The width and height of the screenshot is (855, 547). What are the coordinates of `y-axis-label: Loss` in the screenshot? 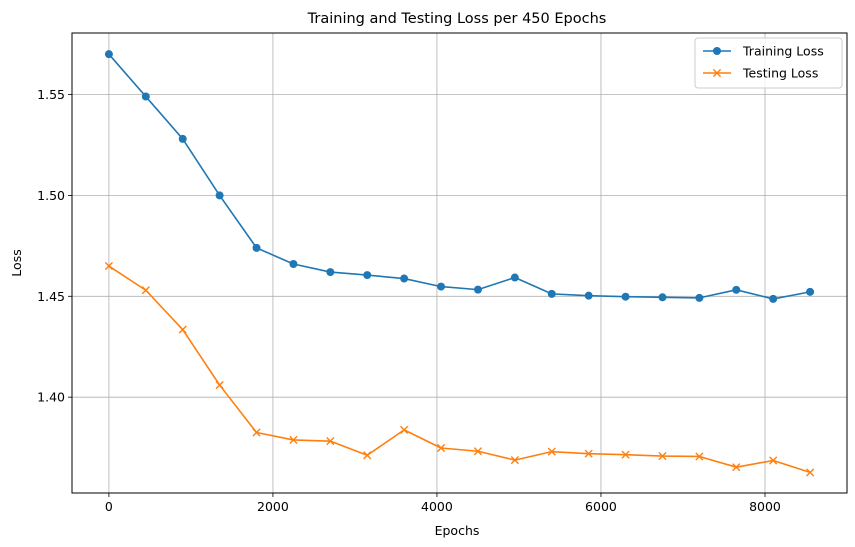 It's located at (16, 262).